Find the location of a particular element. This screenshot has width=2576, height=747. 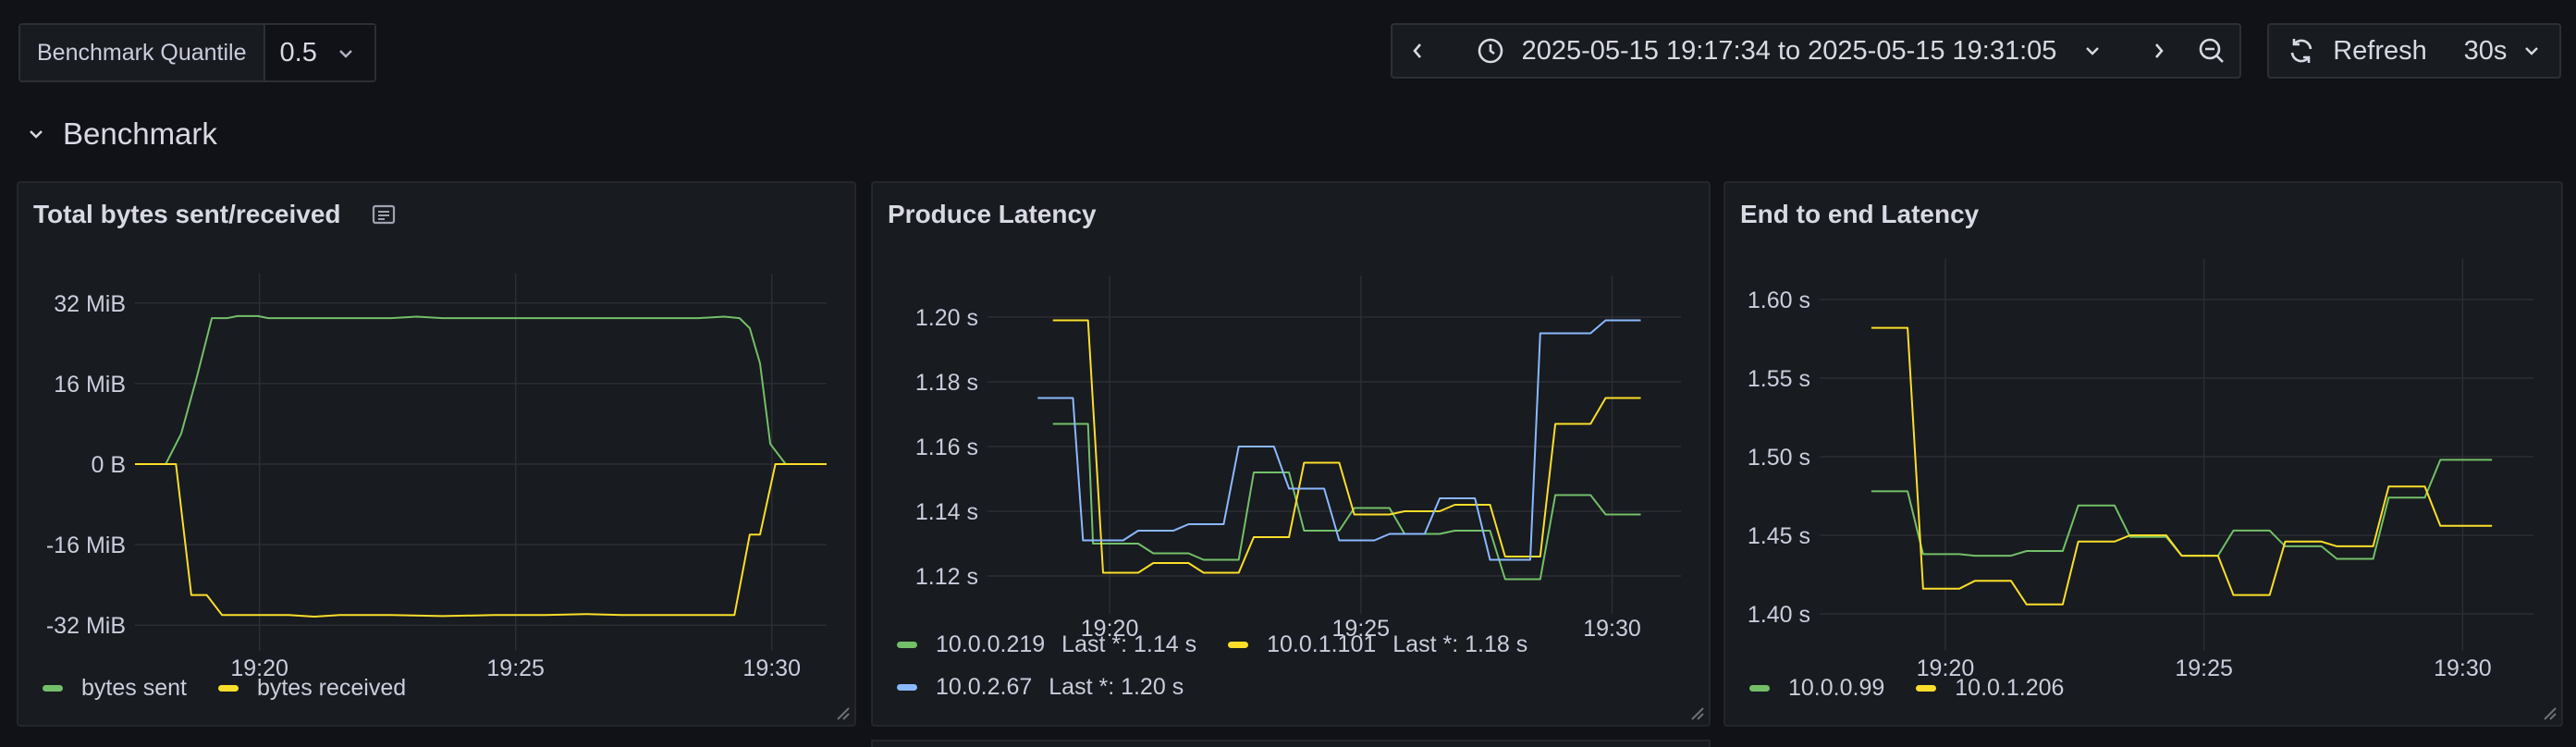

refresh-interval-dropdown: 30s is located at coordinates (2503, 51).